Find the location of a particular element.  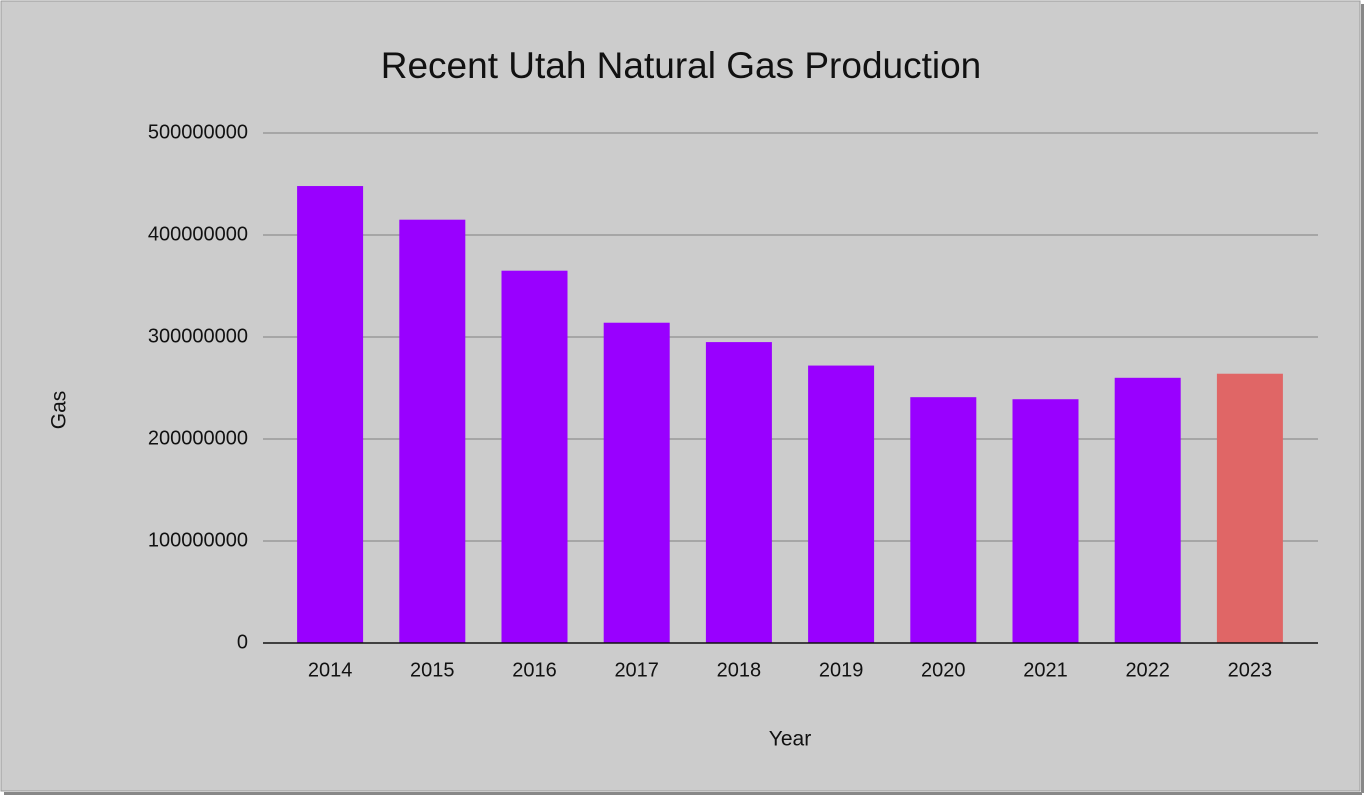

y-axis-label: Gas is located at coordinates (59, 410).